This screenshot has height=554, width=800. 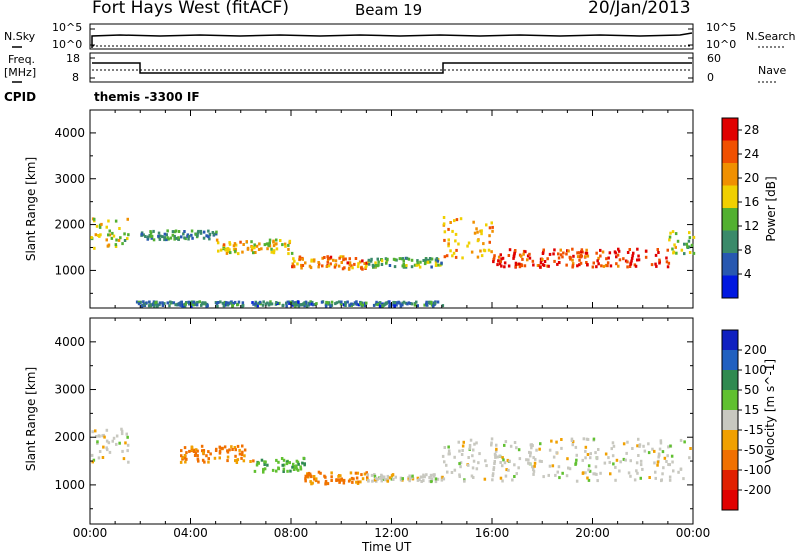 I want to click on freq-label-2: [MHz], so click(x=20, y=72).